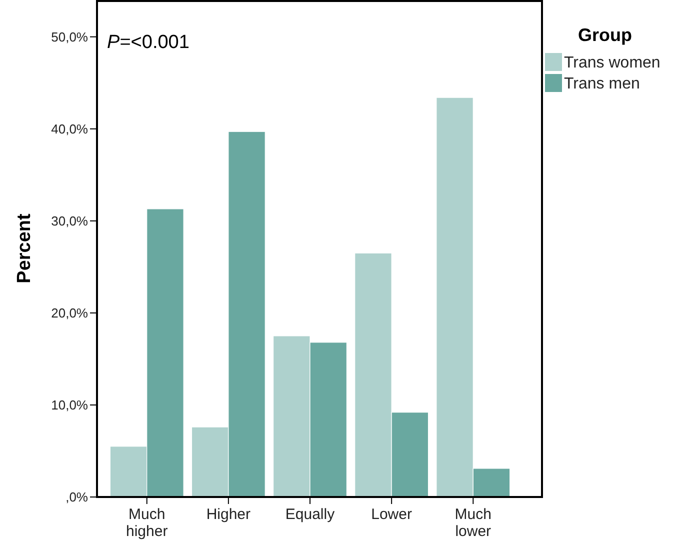 Image resolution: width=675 pixels, height=545 pixels. I want to click on y-tick-label: 20,0%, so click(69, 312).